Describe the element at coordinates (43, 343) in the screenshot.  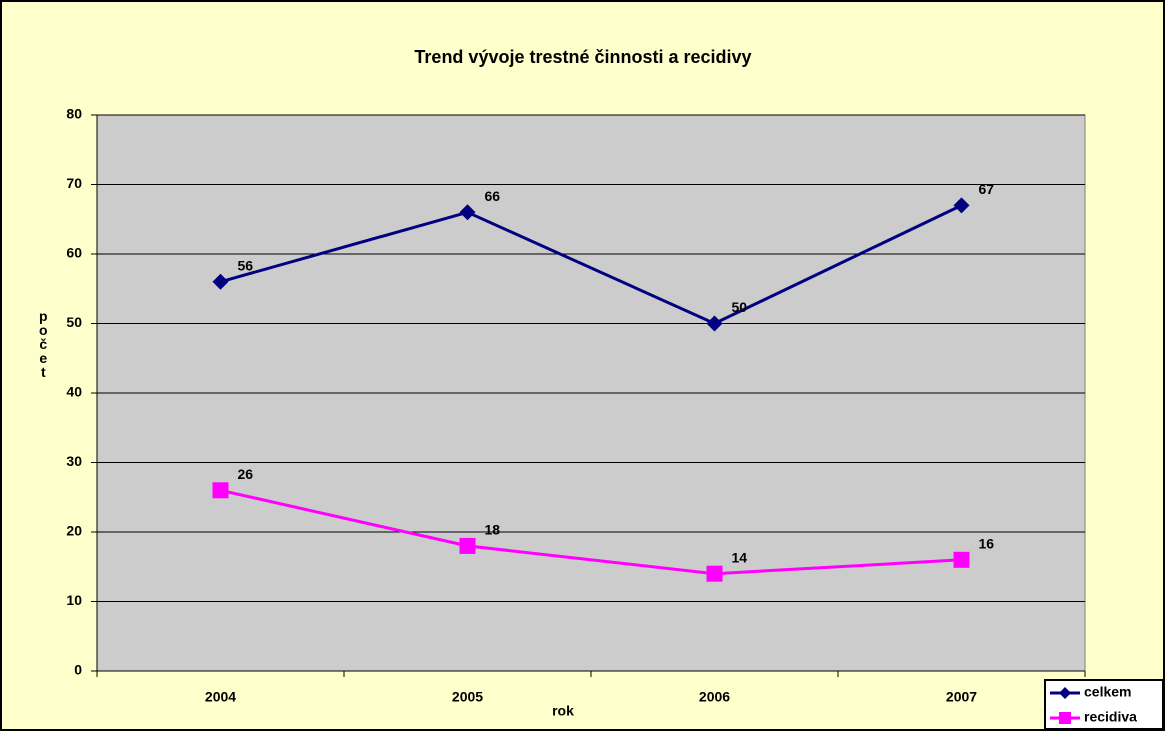
I see `y-axis-label: počet` at that location.